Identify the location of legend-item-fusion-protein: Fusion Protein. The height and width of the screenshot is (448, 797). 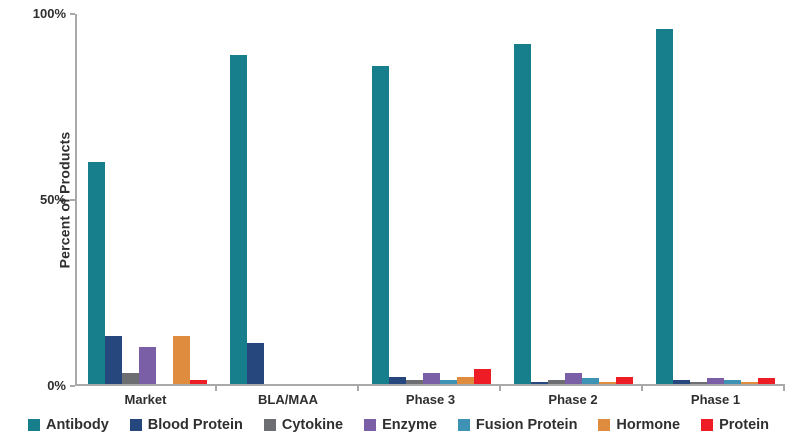
(517, 425).